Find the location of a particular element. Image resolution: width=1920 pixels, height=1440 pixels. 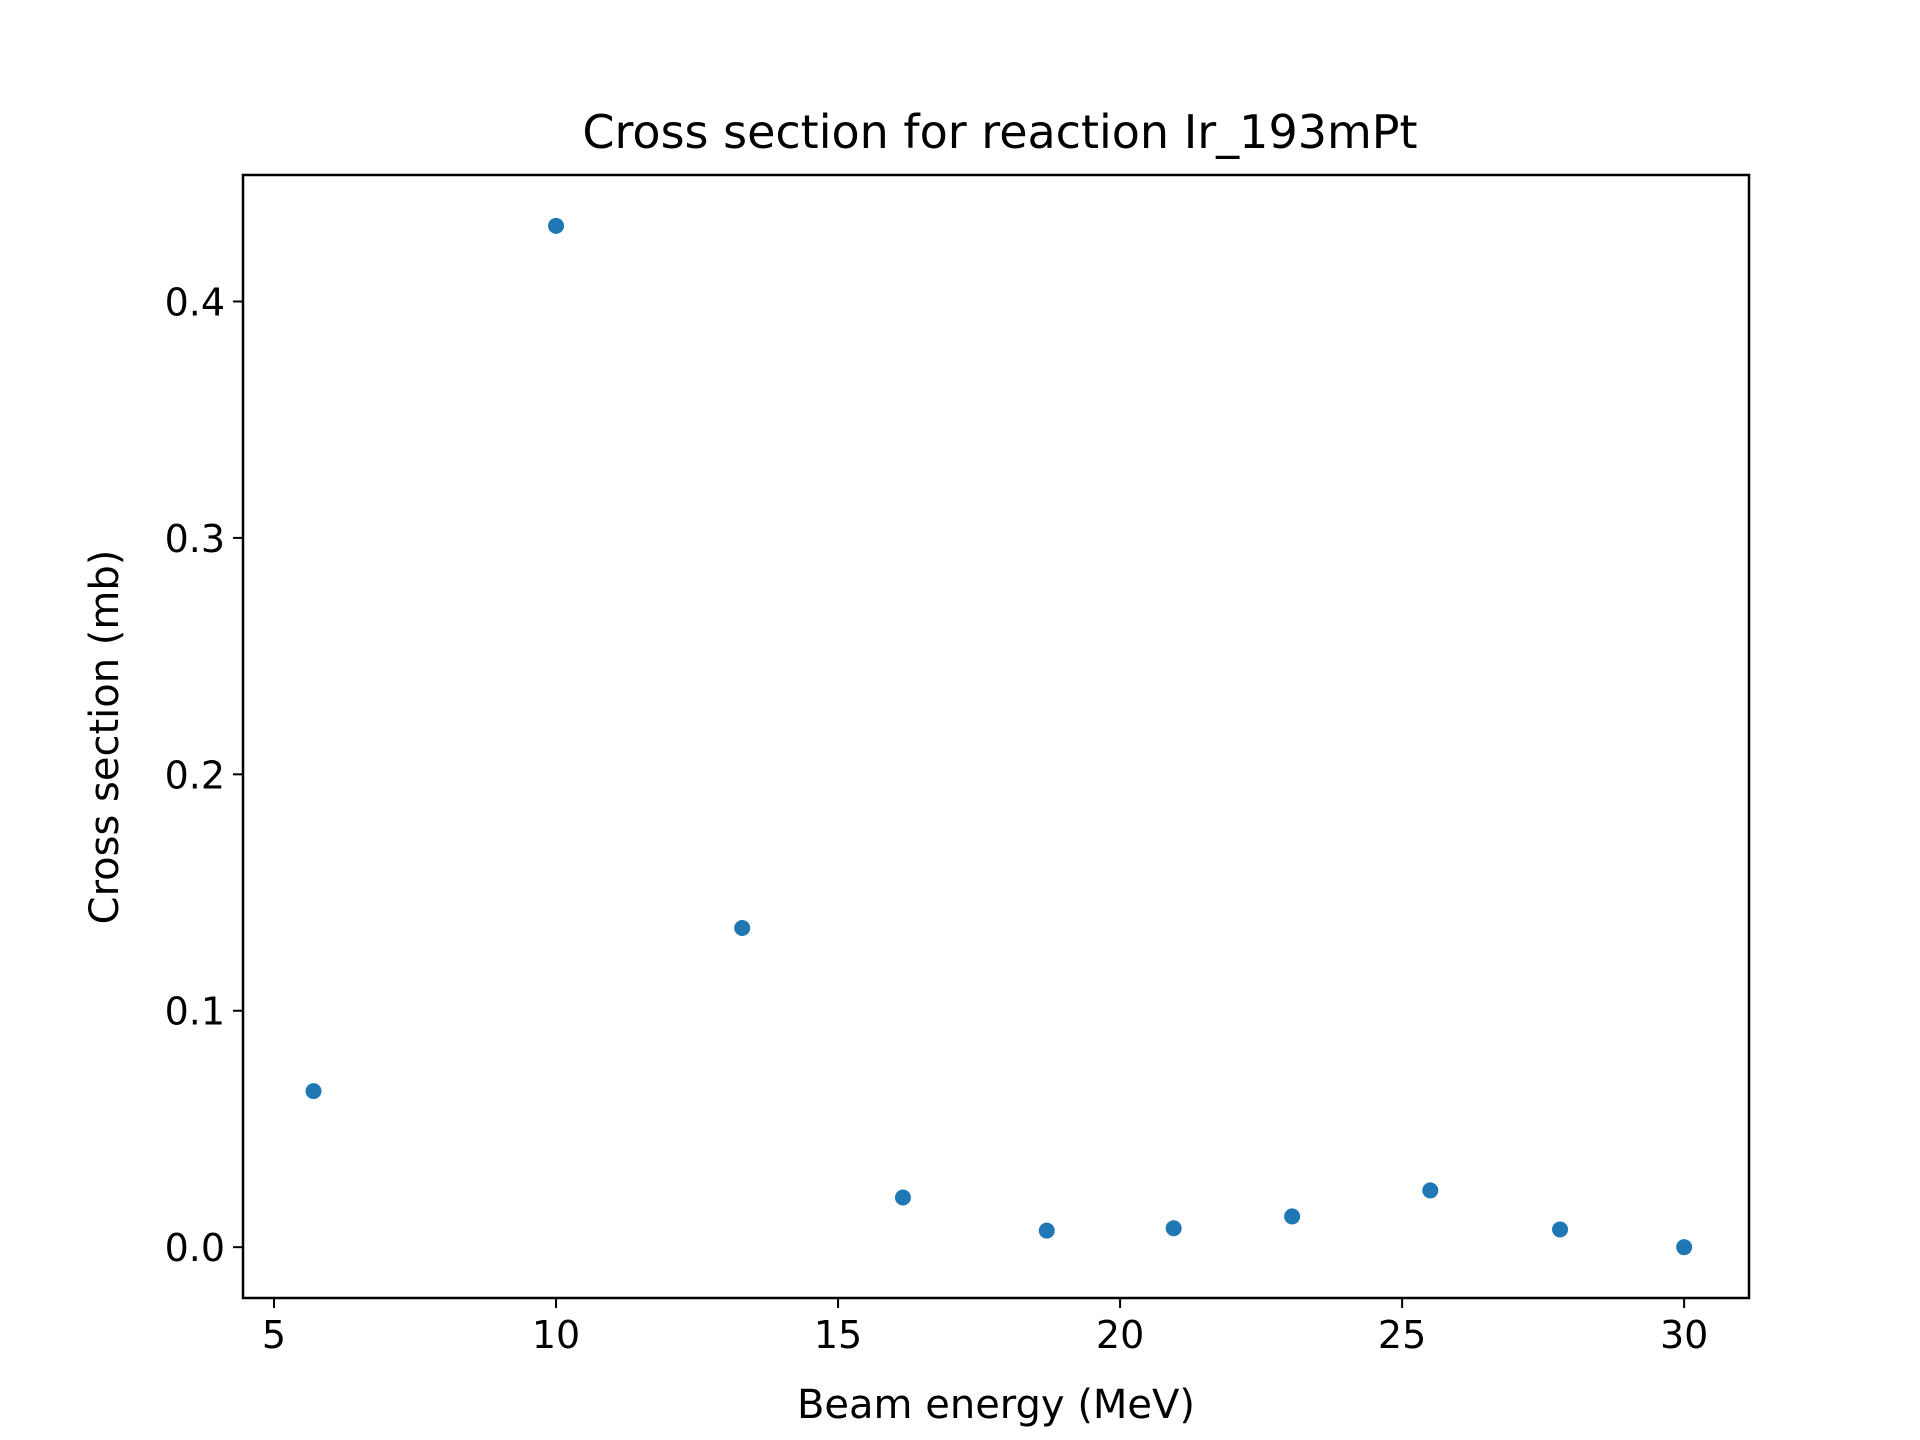

y-tick-label: 0.2 is located at coordinates (195, 775).